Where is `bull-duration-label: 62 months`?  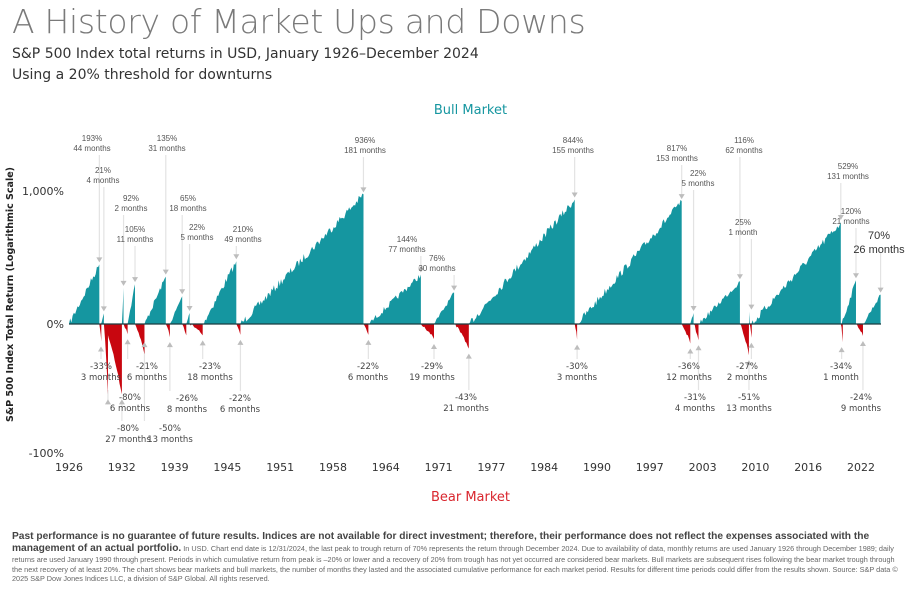
bull-duration-label: 62 months is located at coordinates (743, 150).